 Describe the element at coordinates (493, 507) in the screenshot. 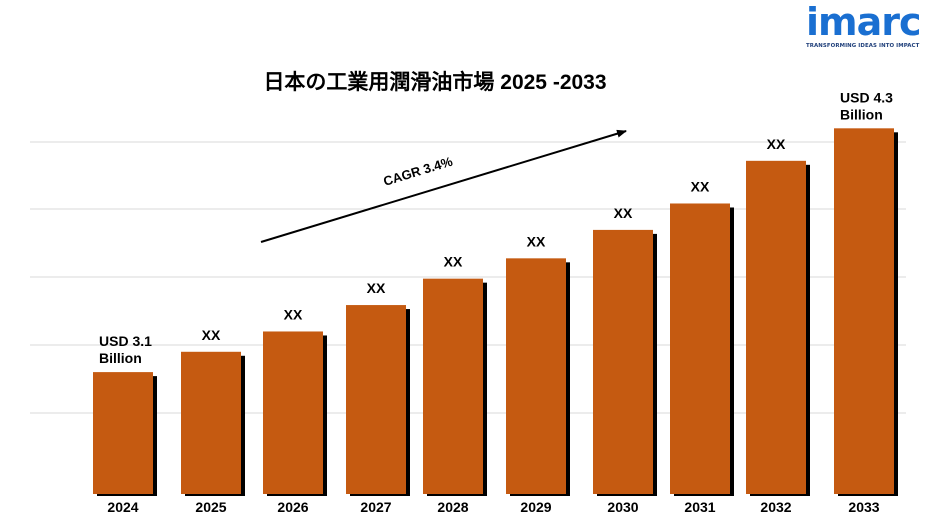

I see `x-tick-labels: 2024 2025 2026 2027 2028 2029 2030 2031 2032 2033` at that location.